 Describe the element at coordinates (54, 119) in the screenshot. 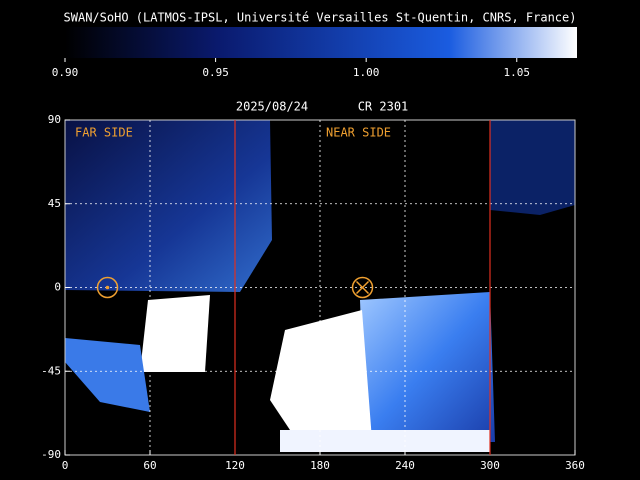

I see `y-tick-label: 90` at that location.